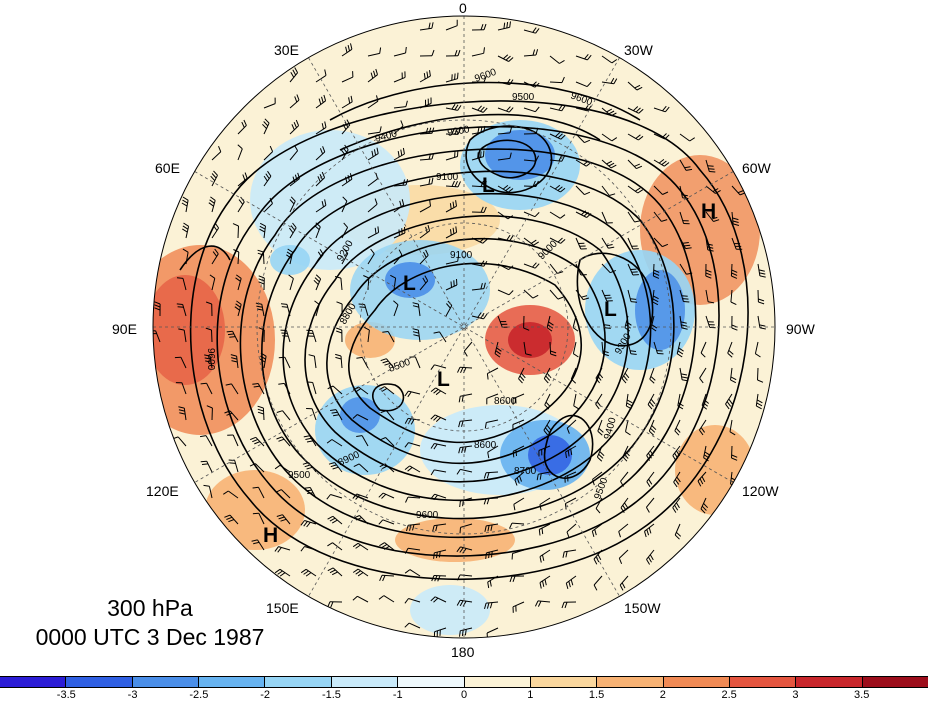 The width and height of the screenshot is (928, 702). Describe the element at coordinates (397, 695) in the screenshot. I see `colorbar-tick-label: -1` at that location.